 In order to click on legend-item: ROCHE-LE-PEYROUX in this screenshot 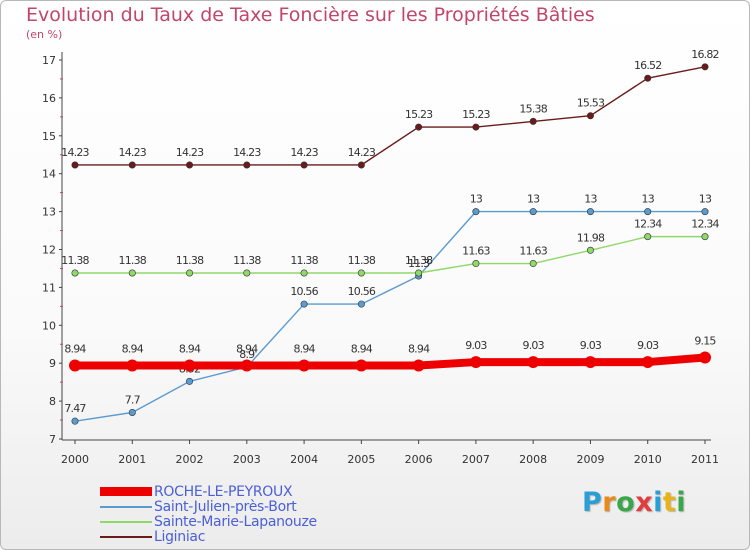, I will do `click(208, 491)`.